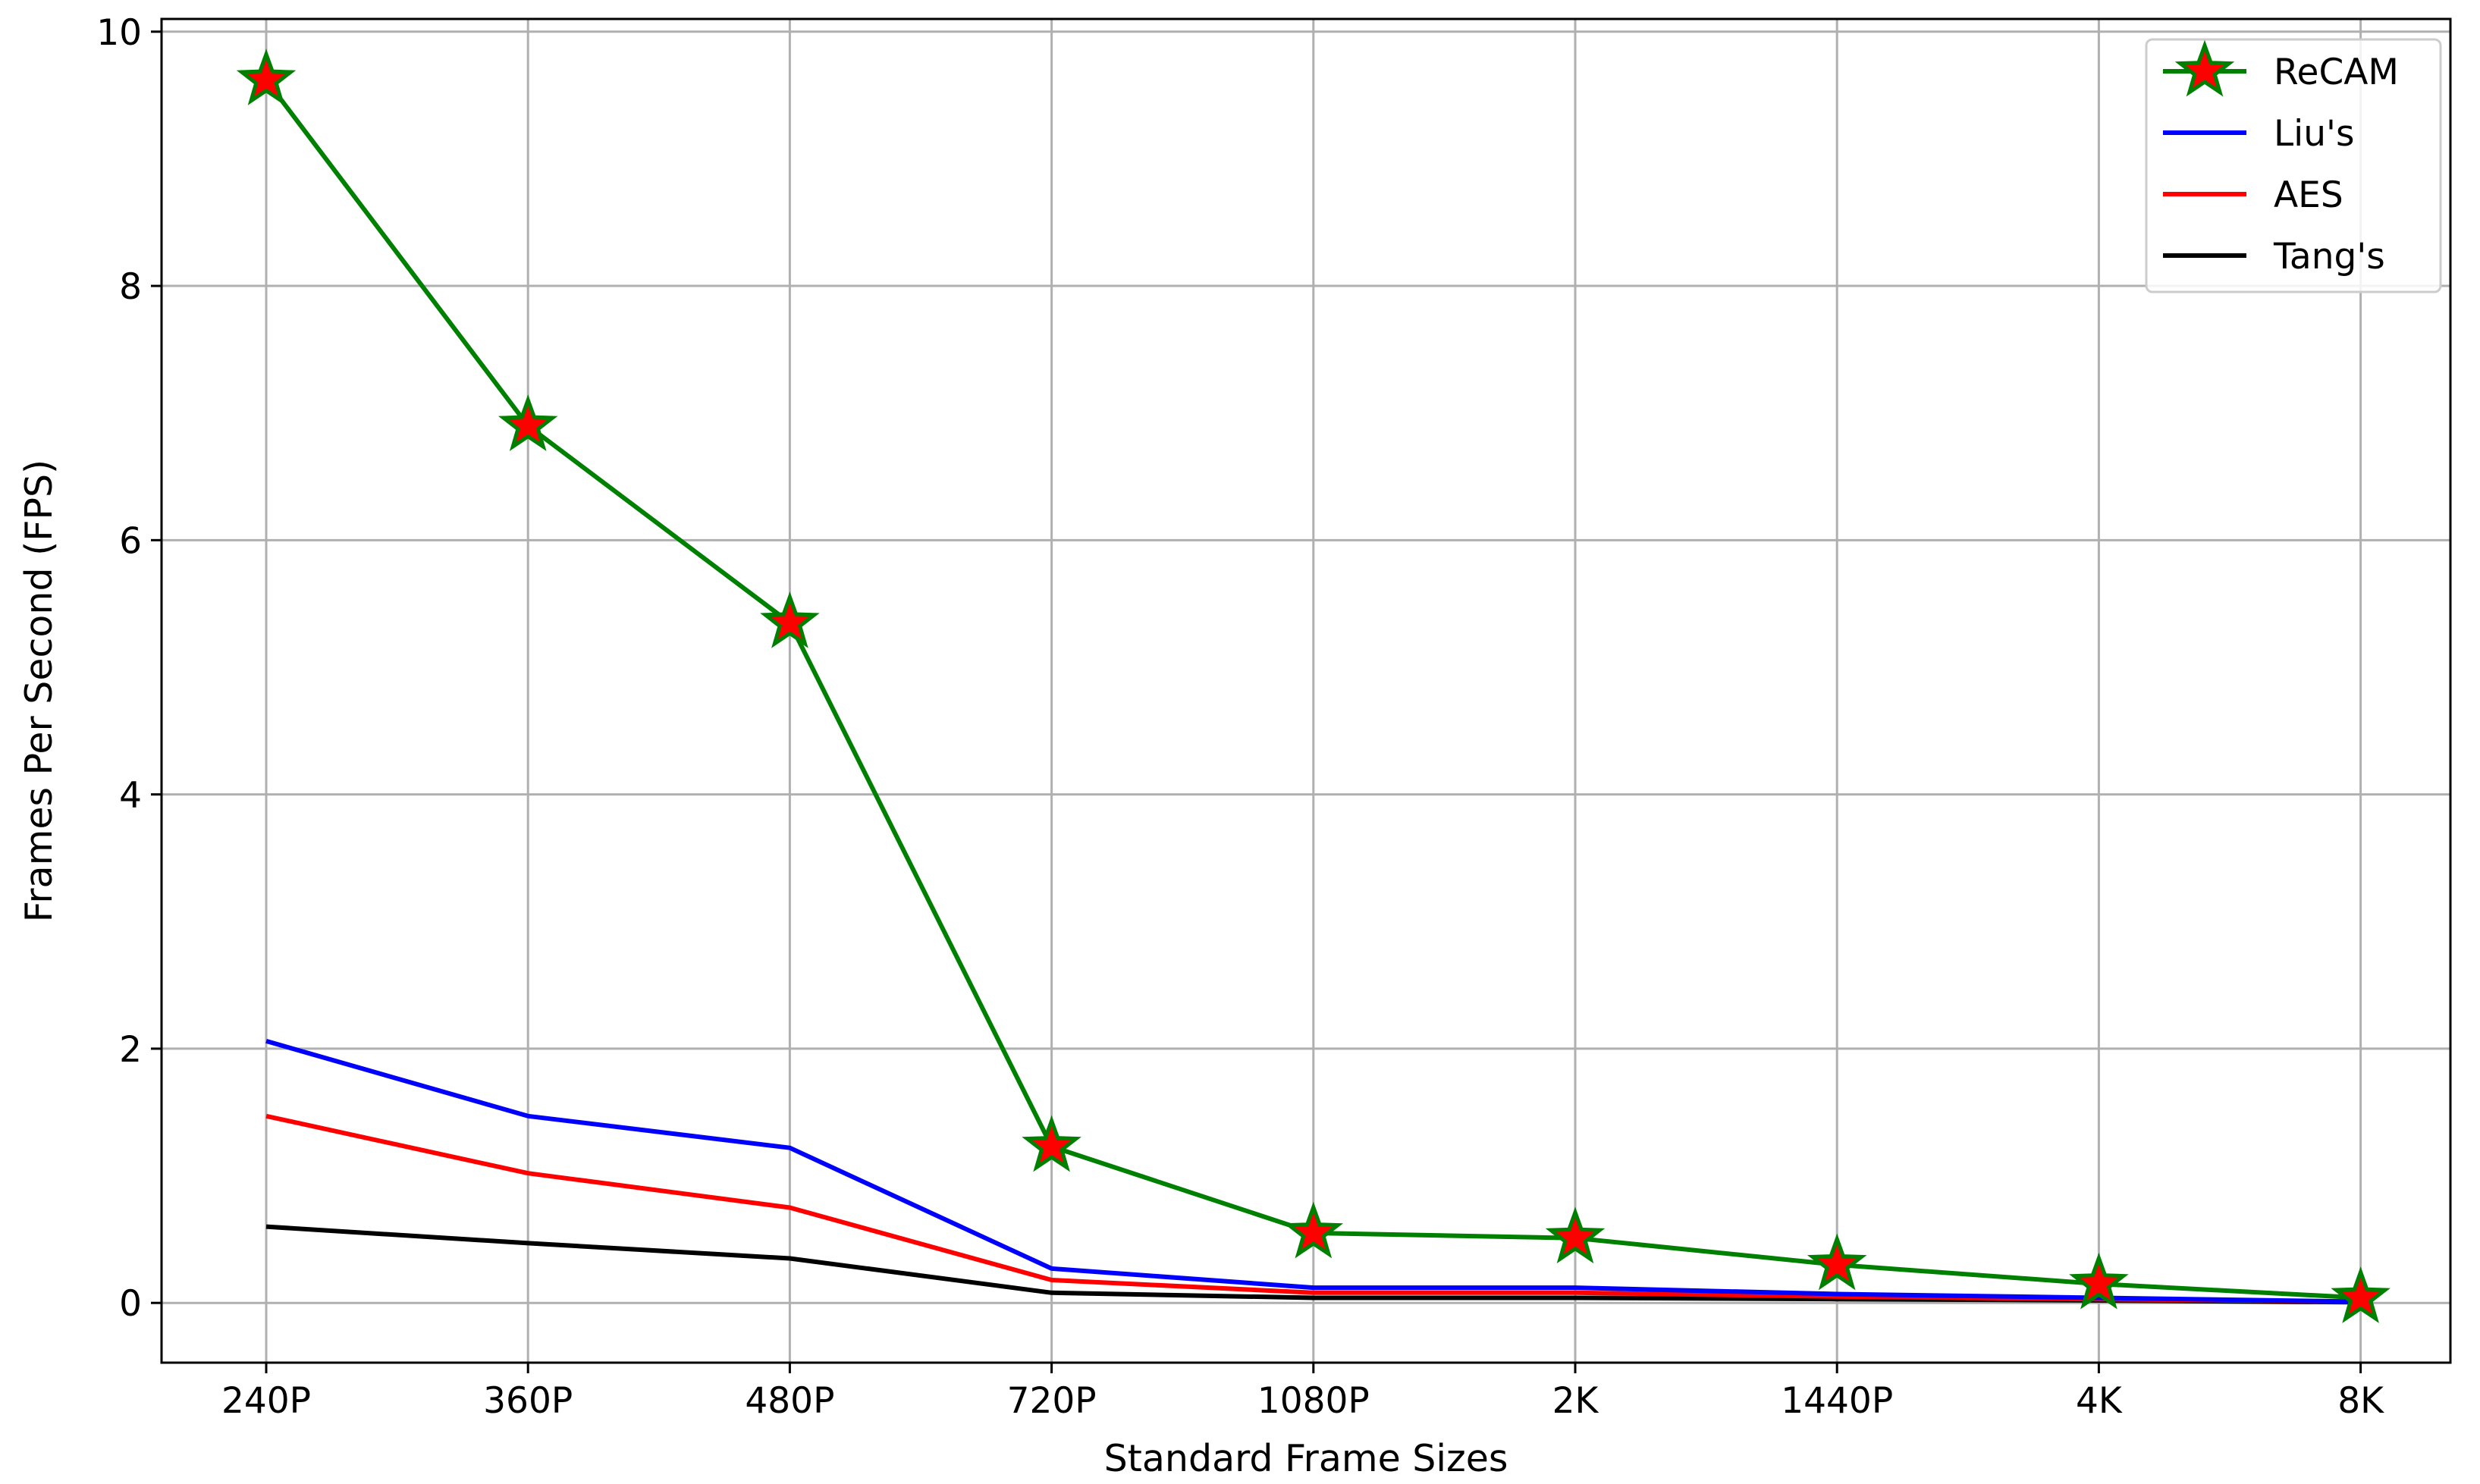  What do you see at coordinates (2360, 1401) in the screenshot?
I see `x-tick-label: 8K` at bounding box center [2360, 1401].